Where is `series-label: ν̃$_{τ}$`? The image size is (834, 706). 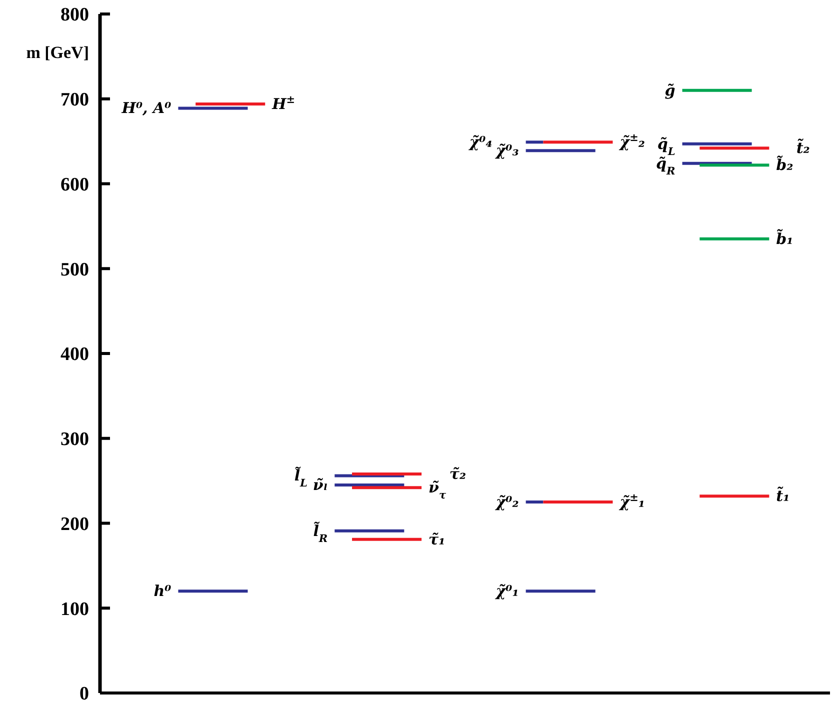 series-label: ν̃$_{τ}$ is located at coordinates (437, 490).